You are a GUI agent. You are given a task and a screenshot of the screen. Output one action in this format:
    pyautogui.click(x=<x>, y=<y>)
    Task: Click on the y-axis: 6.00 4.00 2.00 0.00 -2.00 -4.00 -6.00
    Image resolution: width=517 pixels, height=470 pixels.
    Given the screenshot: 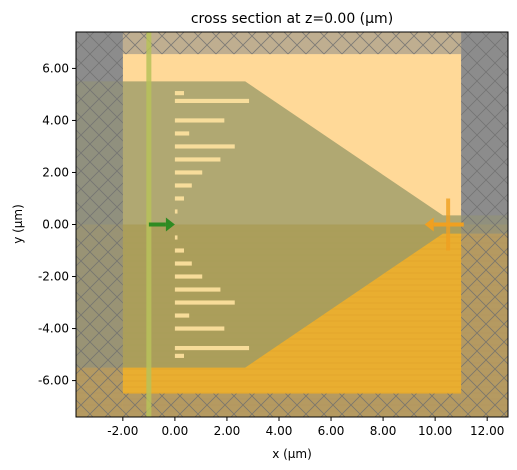 What is the action you would take?
    pyautogui.click(x=57, y=224)
    